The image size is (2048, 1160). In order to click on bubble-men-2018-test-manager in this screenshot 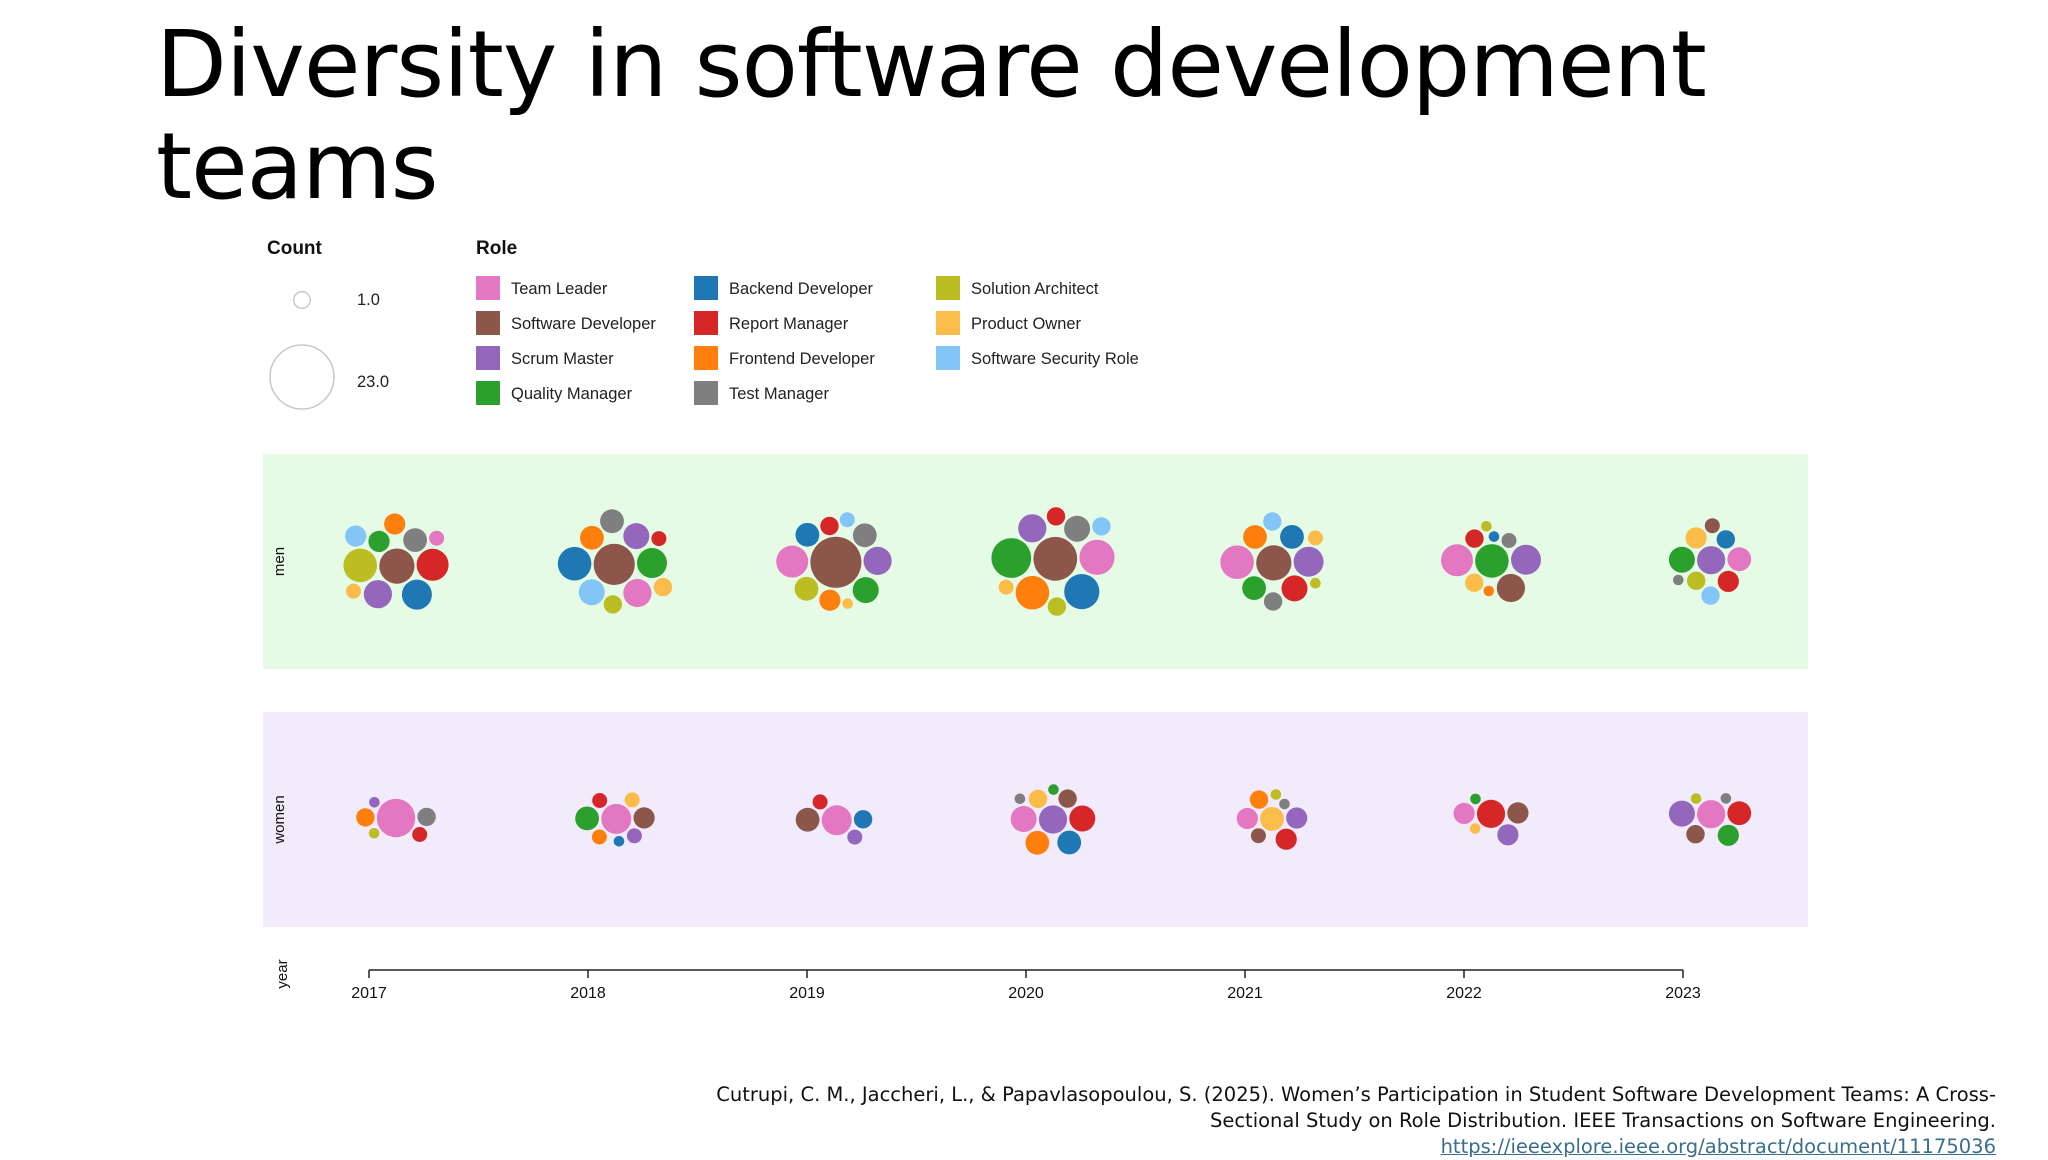, I will do `click(612, 521)`.